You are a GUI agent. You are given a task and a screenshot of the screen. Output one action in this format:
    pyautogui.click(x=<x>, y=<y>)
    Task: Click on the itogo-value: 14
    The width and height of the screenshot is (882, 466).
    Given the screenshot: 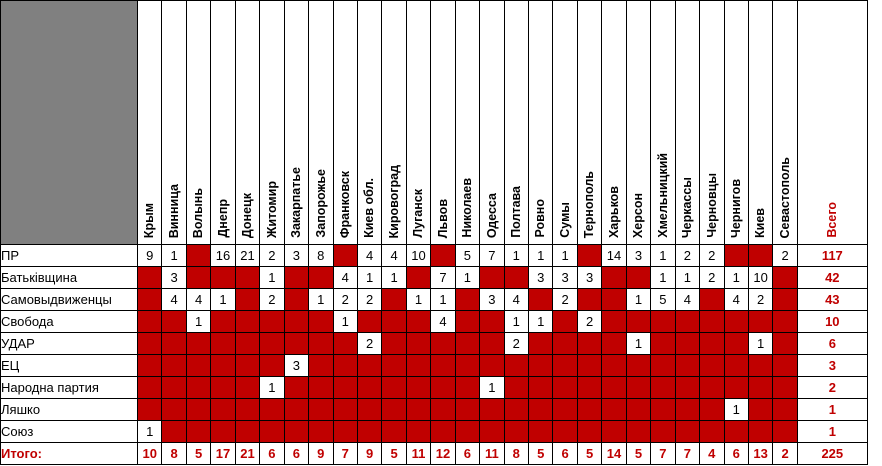 What is the action you would take?
    pyautogui.click(x=614, y=453)
    